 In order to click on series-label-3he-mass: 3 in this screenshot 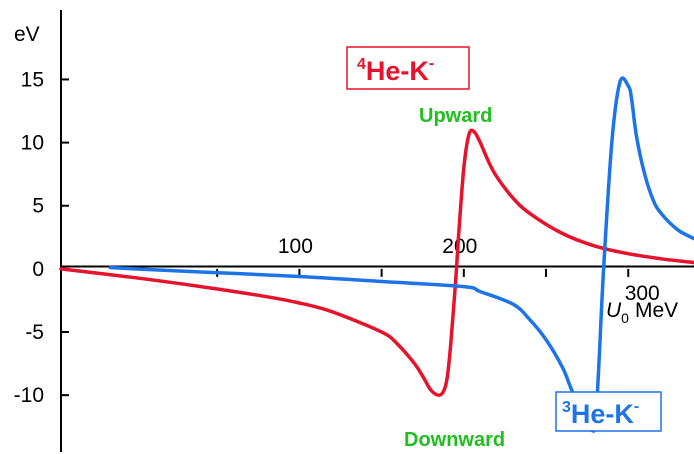, I will do `click(566, 407)`.